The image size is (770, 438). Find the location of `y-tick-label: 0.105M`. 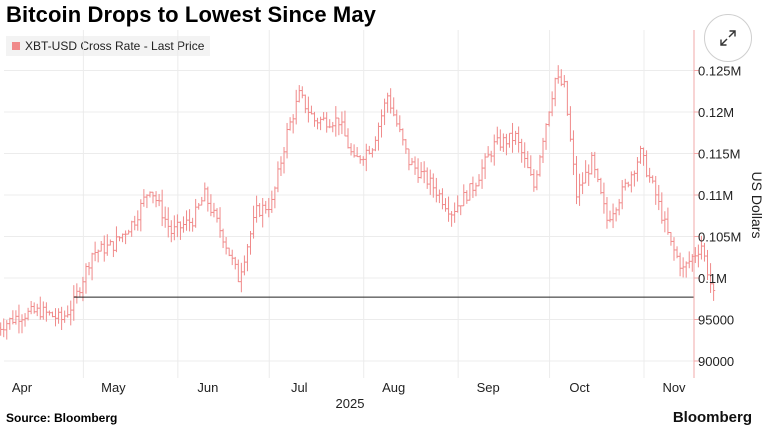

y-tick-label: 0.105M is located at coordinates (719, 237).